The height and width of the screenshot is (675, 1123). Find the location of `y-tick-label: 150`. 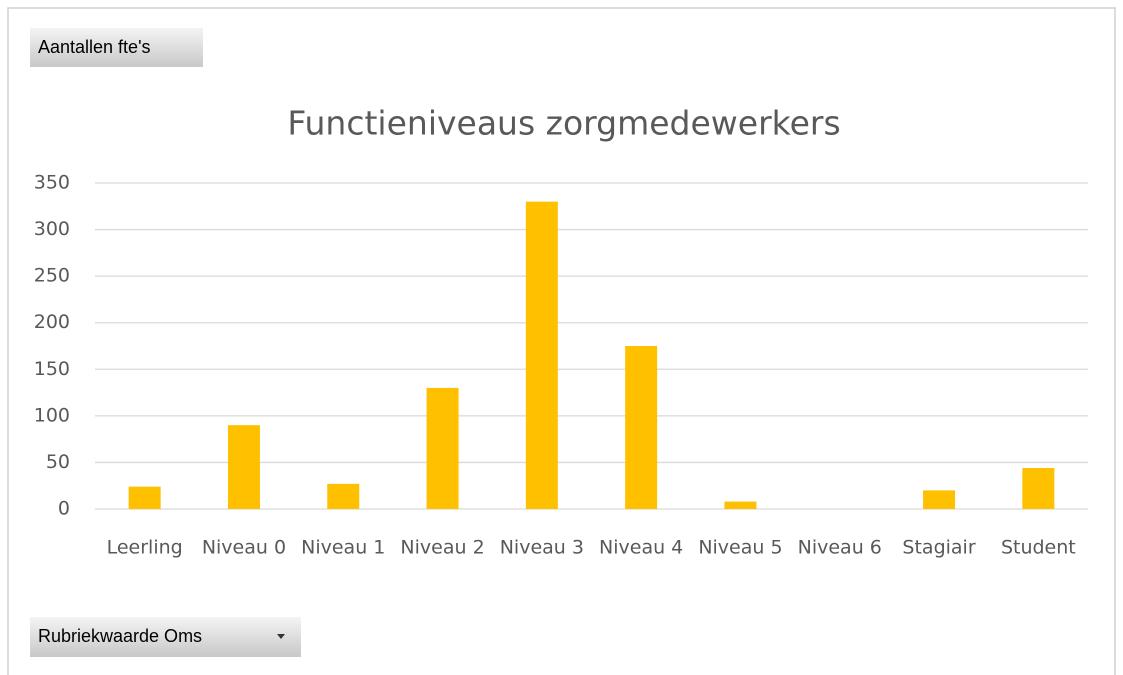

y-tick-label: 150 is located at coordinates (52, 369).